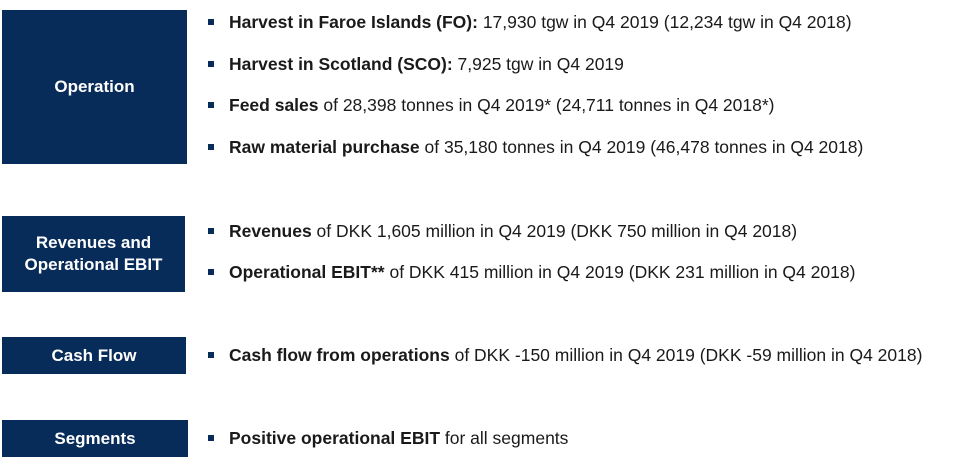 The image size is (973, 464). Describe the element at coordinates (341, 64) in the screenshot. I see `bullet-bold-text: Harvest in Scotland (SCO):` at that location.